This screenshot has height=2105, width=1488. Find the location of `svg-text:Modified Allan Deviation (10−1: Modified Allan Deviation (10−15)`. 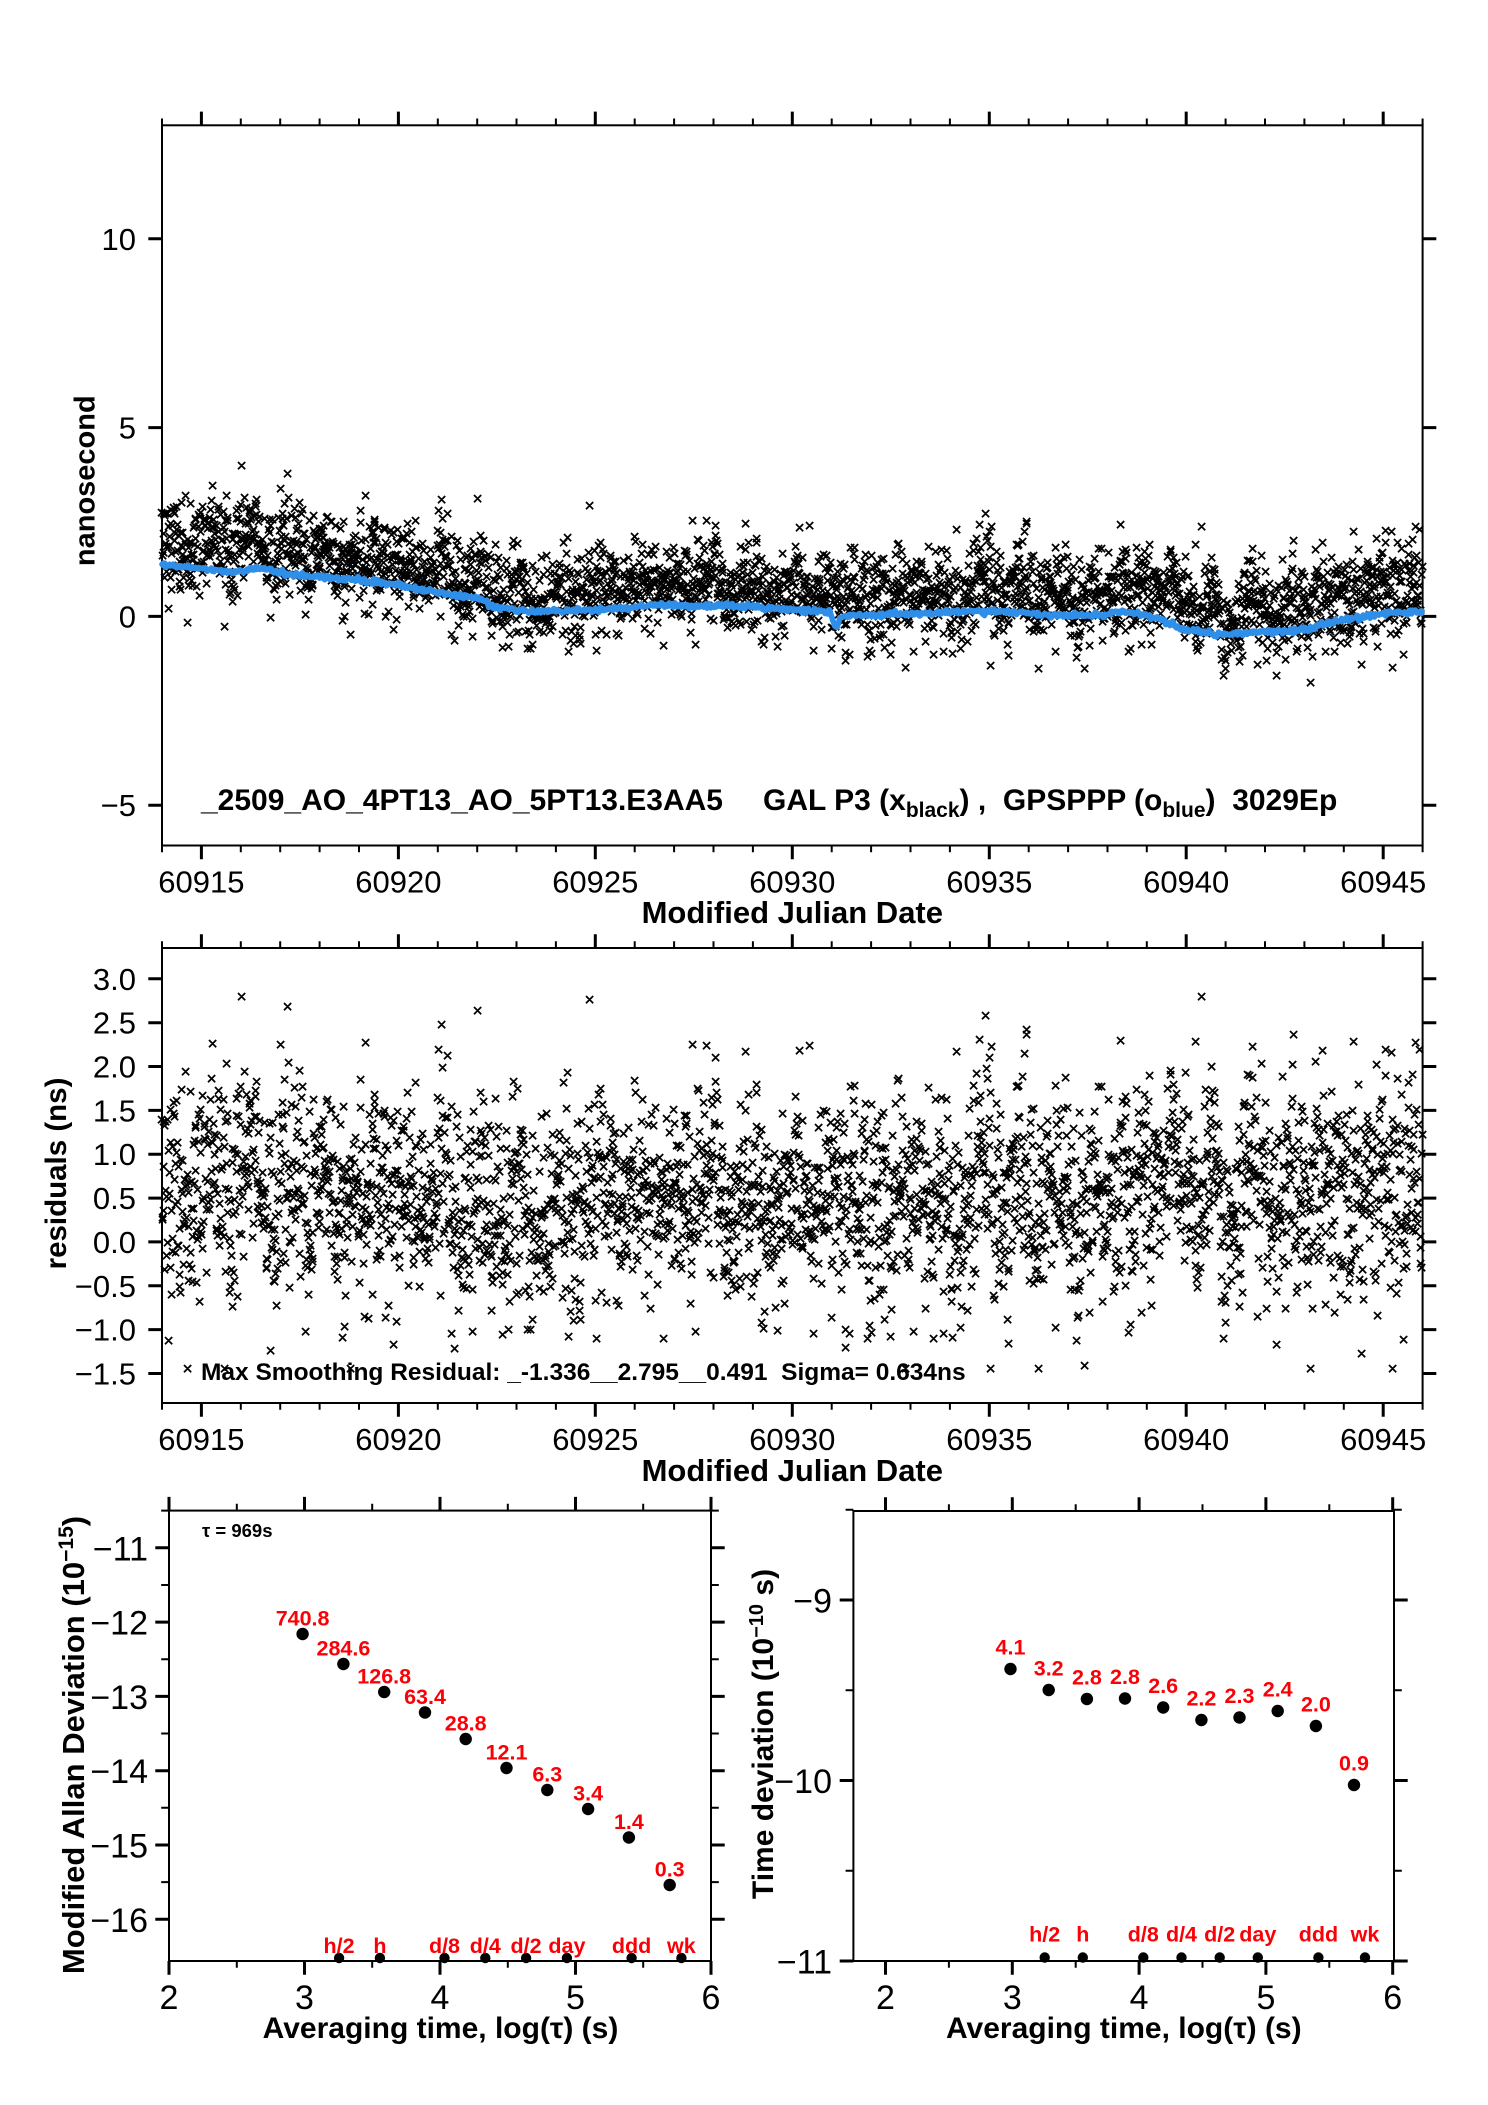

svg-text:Modified Allan Deviation (10−1: Modified Allan Deviation (10−15) is located at coordinates (73, 1745).